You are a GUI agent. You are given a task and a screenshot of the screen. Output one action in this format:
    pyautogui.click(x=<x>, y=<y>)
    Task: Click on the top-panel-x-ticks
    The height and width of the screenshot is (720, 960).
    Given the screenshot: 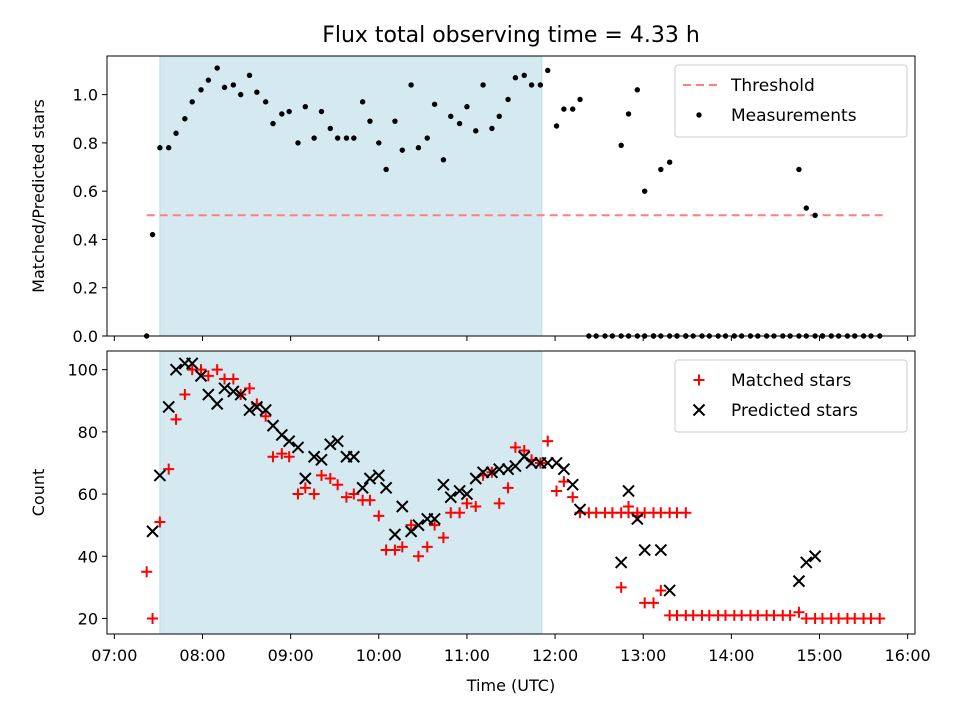 What is the action you would take?
    pyautogui.click(x=511, y=338)
    